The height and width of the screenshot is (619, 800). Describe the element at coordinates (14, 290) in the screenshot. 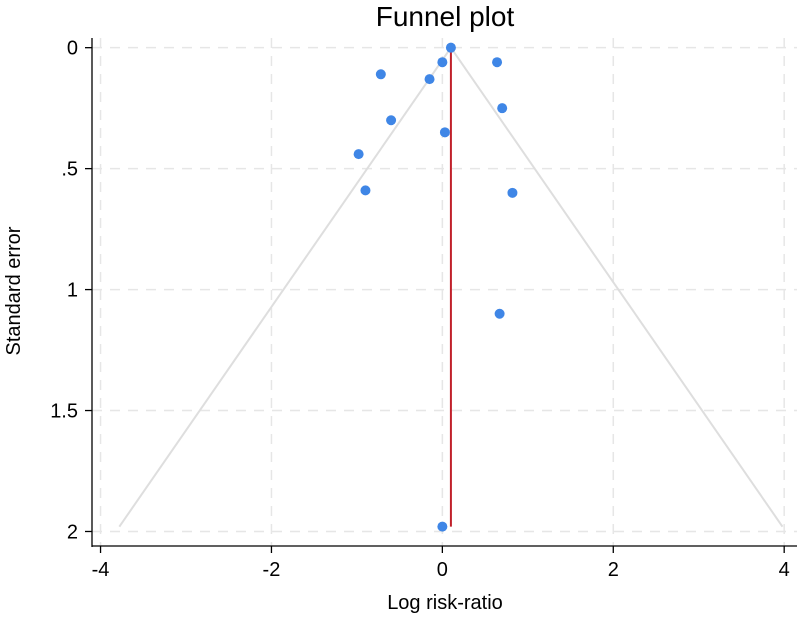

I see `y-axis-label: Standard error` at that location.